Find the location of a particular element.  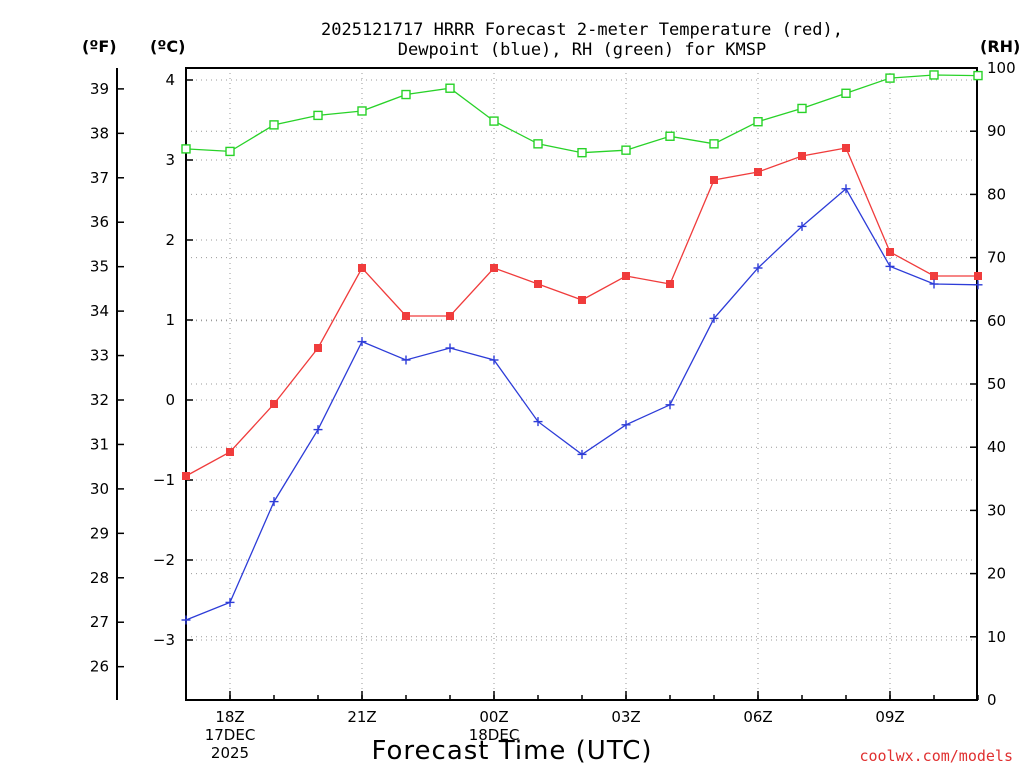

celsius-tick-label: −3 is located at coordinates (164, 640).